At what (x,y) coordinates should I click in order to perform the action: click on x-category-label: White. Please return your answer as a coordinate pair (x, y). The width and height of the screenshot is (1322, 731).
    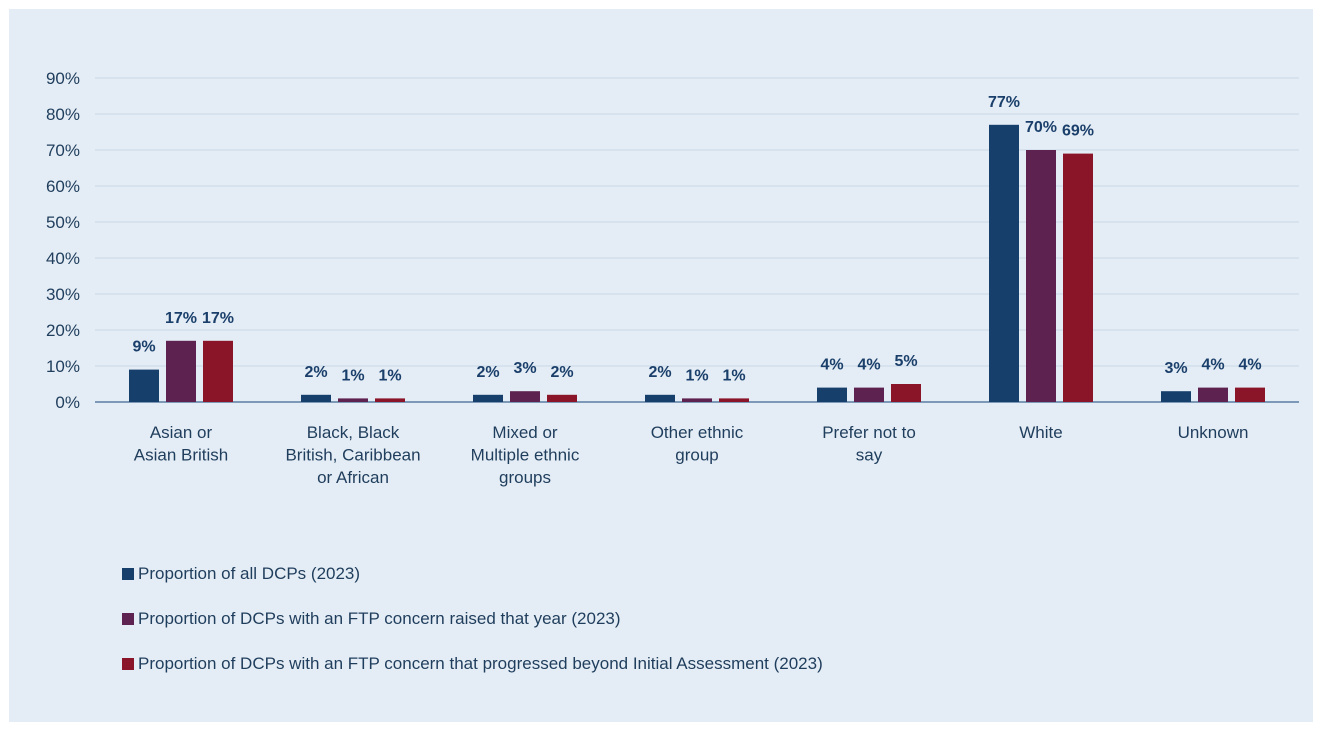
    Looking at the image, I should click on (1040, 432).